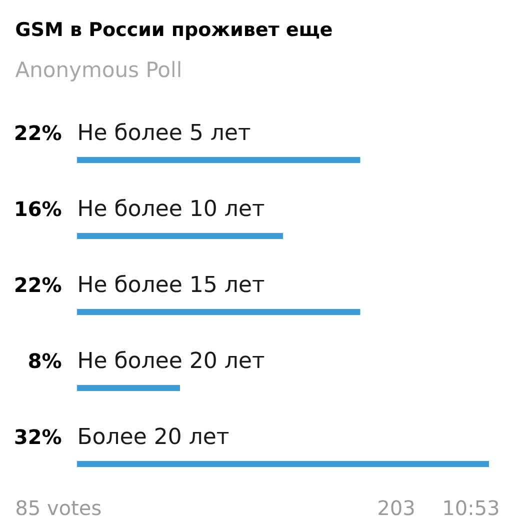  Describe the element at coordinates (171, 359) in the screenshot. I see `y-tick-label: Не более 20 лет` at that location.